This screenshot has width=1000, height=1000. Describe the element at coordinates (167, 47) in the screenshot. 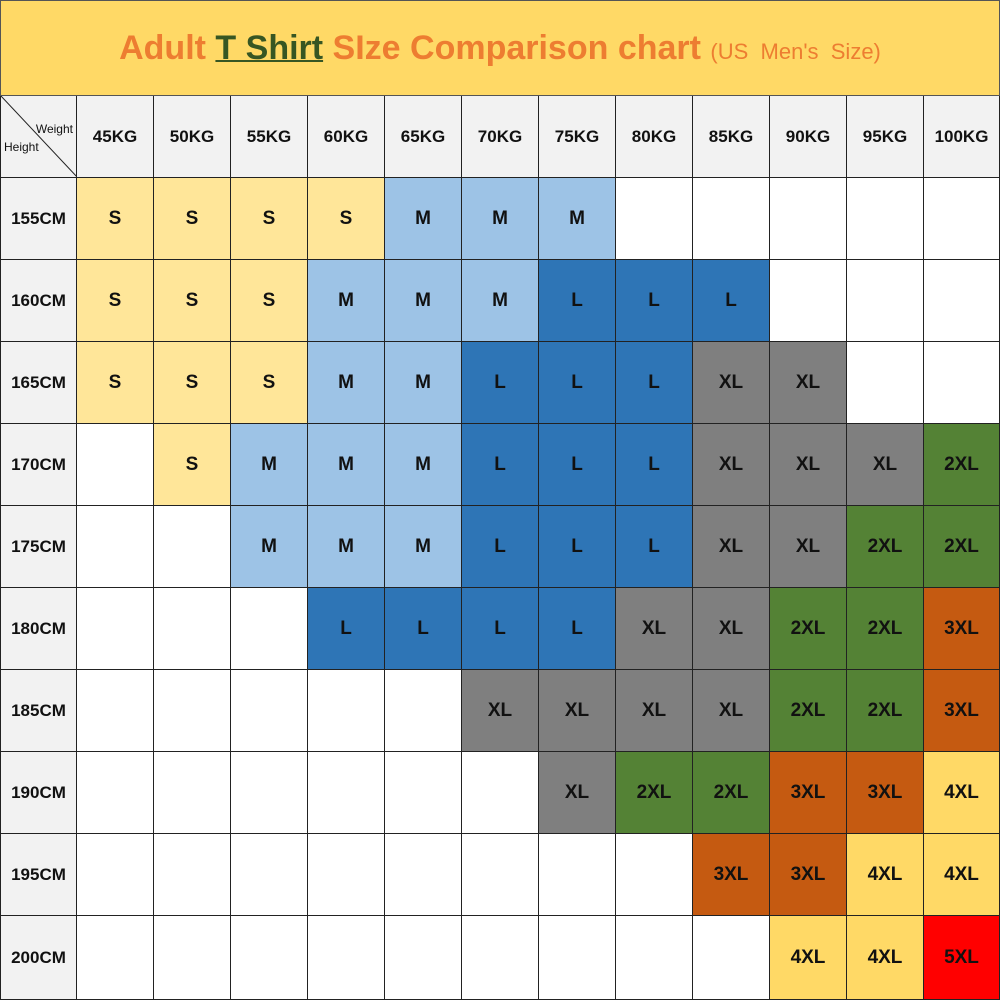

I see `title-part1: Adult` at that location.